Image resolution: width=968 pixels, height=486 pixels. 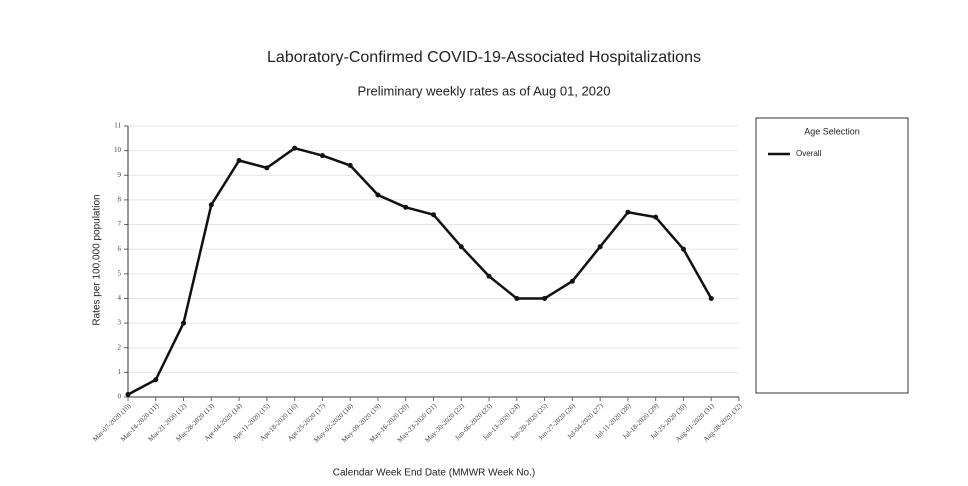 I want to click on y-tick-label: 0, so click(x=120, y=397).